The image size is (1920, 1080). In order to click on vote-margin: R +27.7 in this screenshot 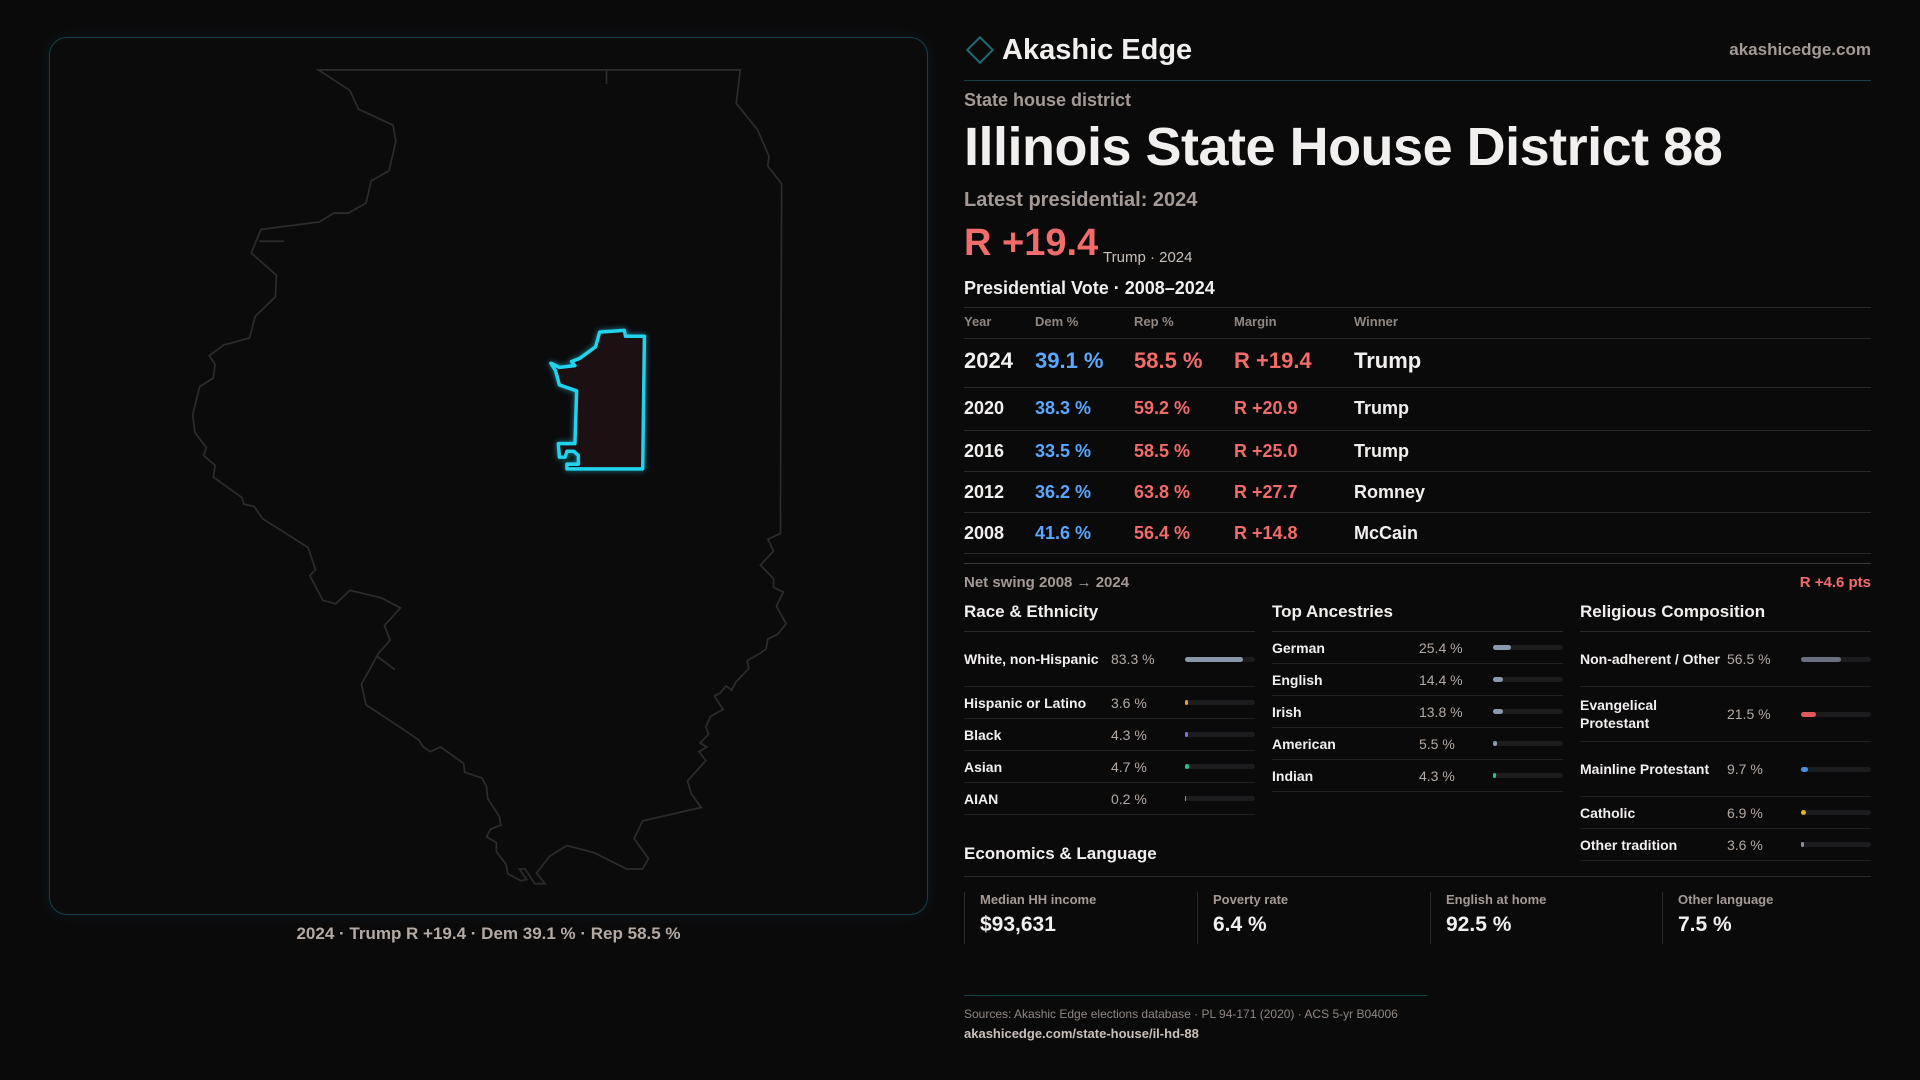, I will do `click(1266, 492)`.